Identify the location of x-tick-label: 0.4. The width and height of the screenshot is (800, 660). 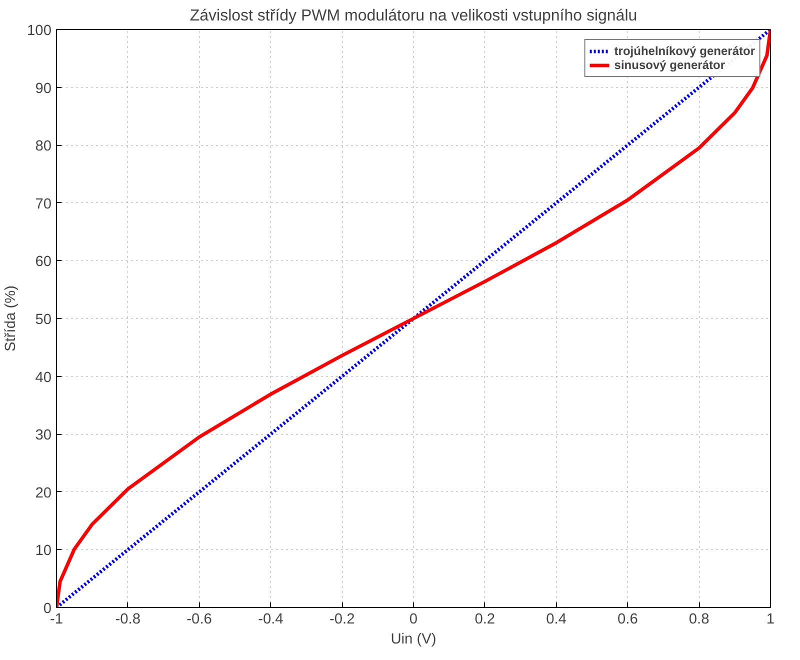
(556, 620).